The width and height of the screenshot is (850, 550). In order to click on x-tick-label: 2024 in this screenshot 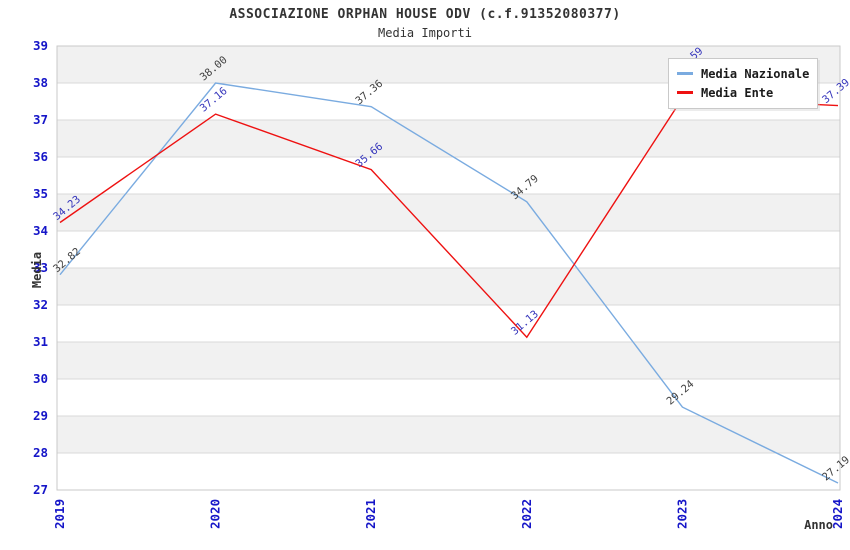, I will do `click(837, 514)`.